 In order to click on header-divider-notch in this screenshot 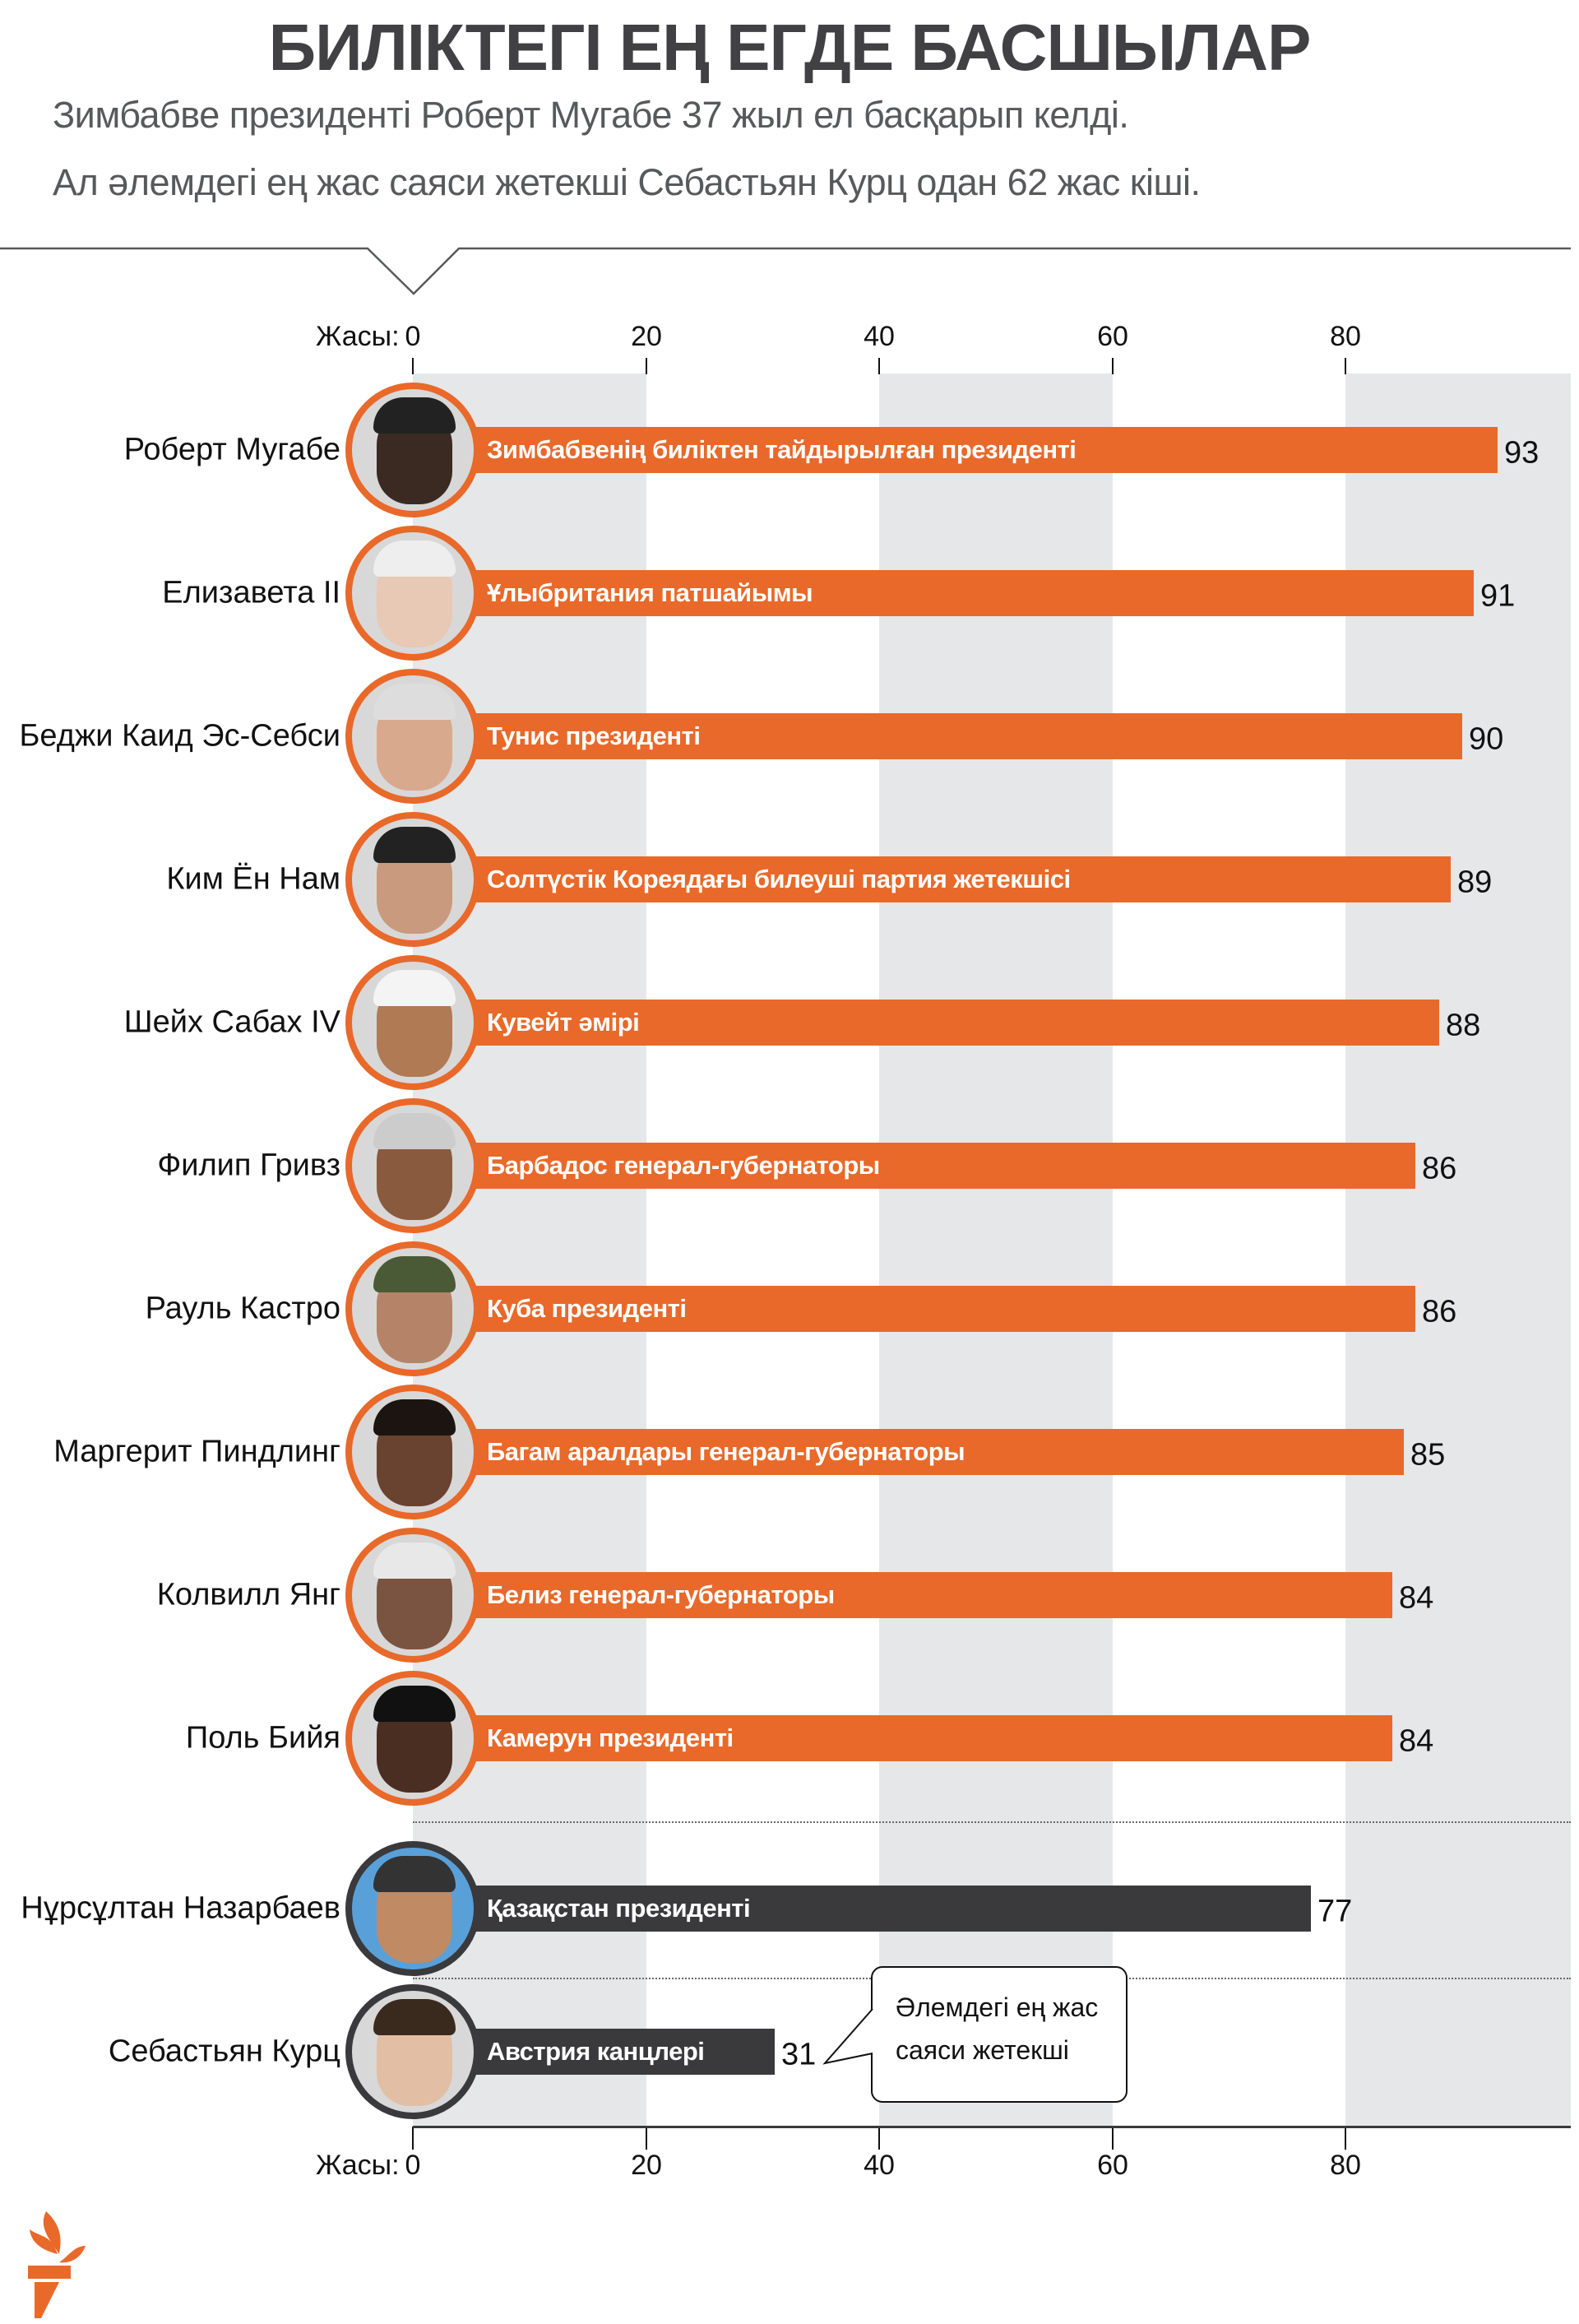, I will do `click(785, 271)`.